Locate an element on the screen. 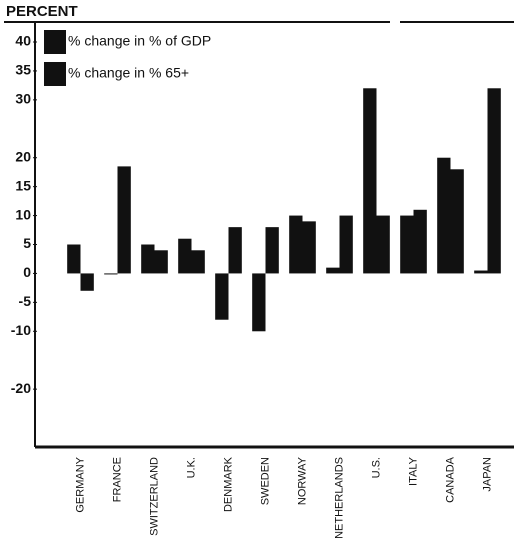 This screenshot has width=518, height=560. legend-label: % change in % 65+ is located at coordinates (128, 73).